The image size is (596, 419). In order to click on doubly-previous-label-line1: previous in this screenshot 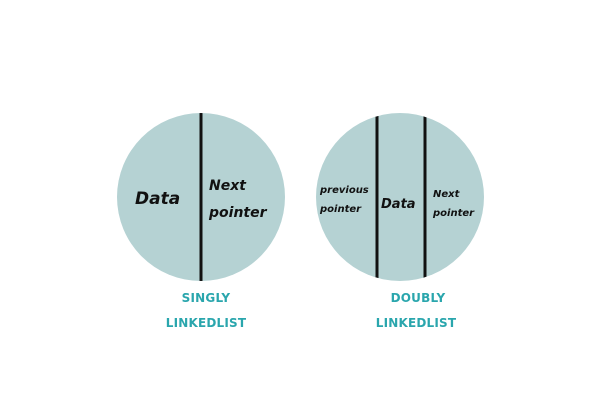, I will do `click(344, 190)`.